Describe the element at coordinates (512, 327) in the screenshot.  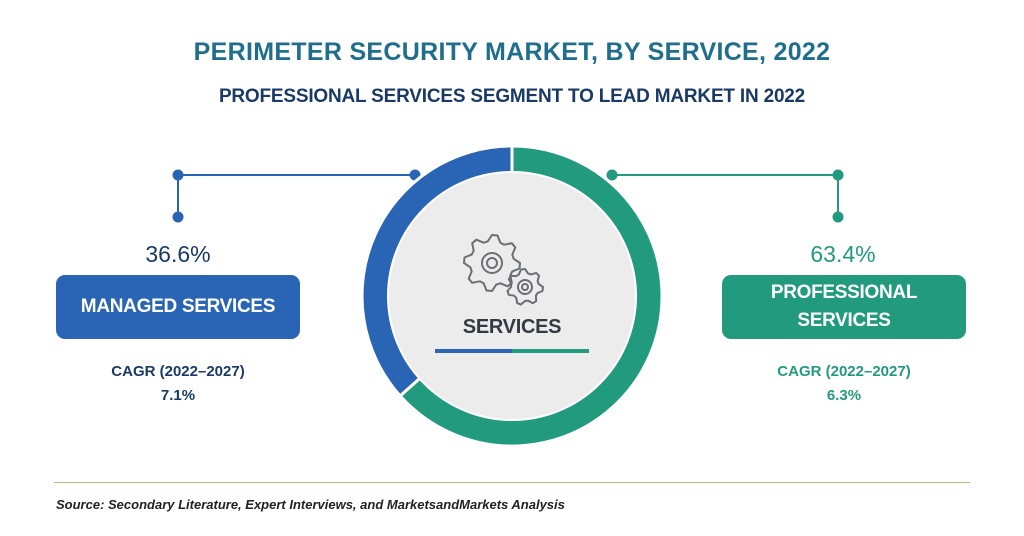
I see `center-label: SERVICES` at that location.